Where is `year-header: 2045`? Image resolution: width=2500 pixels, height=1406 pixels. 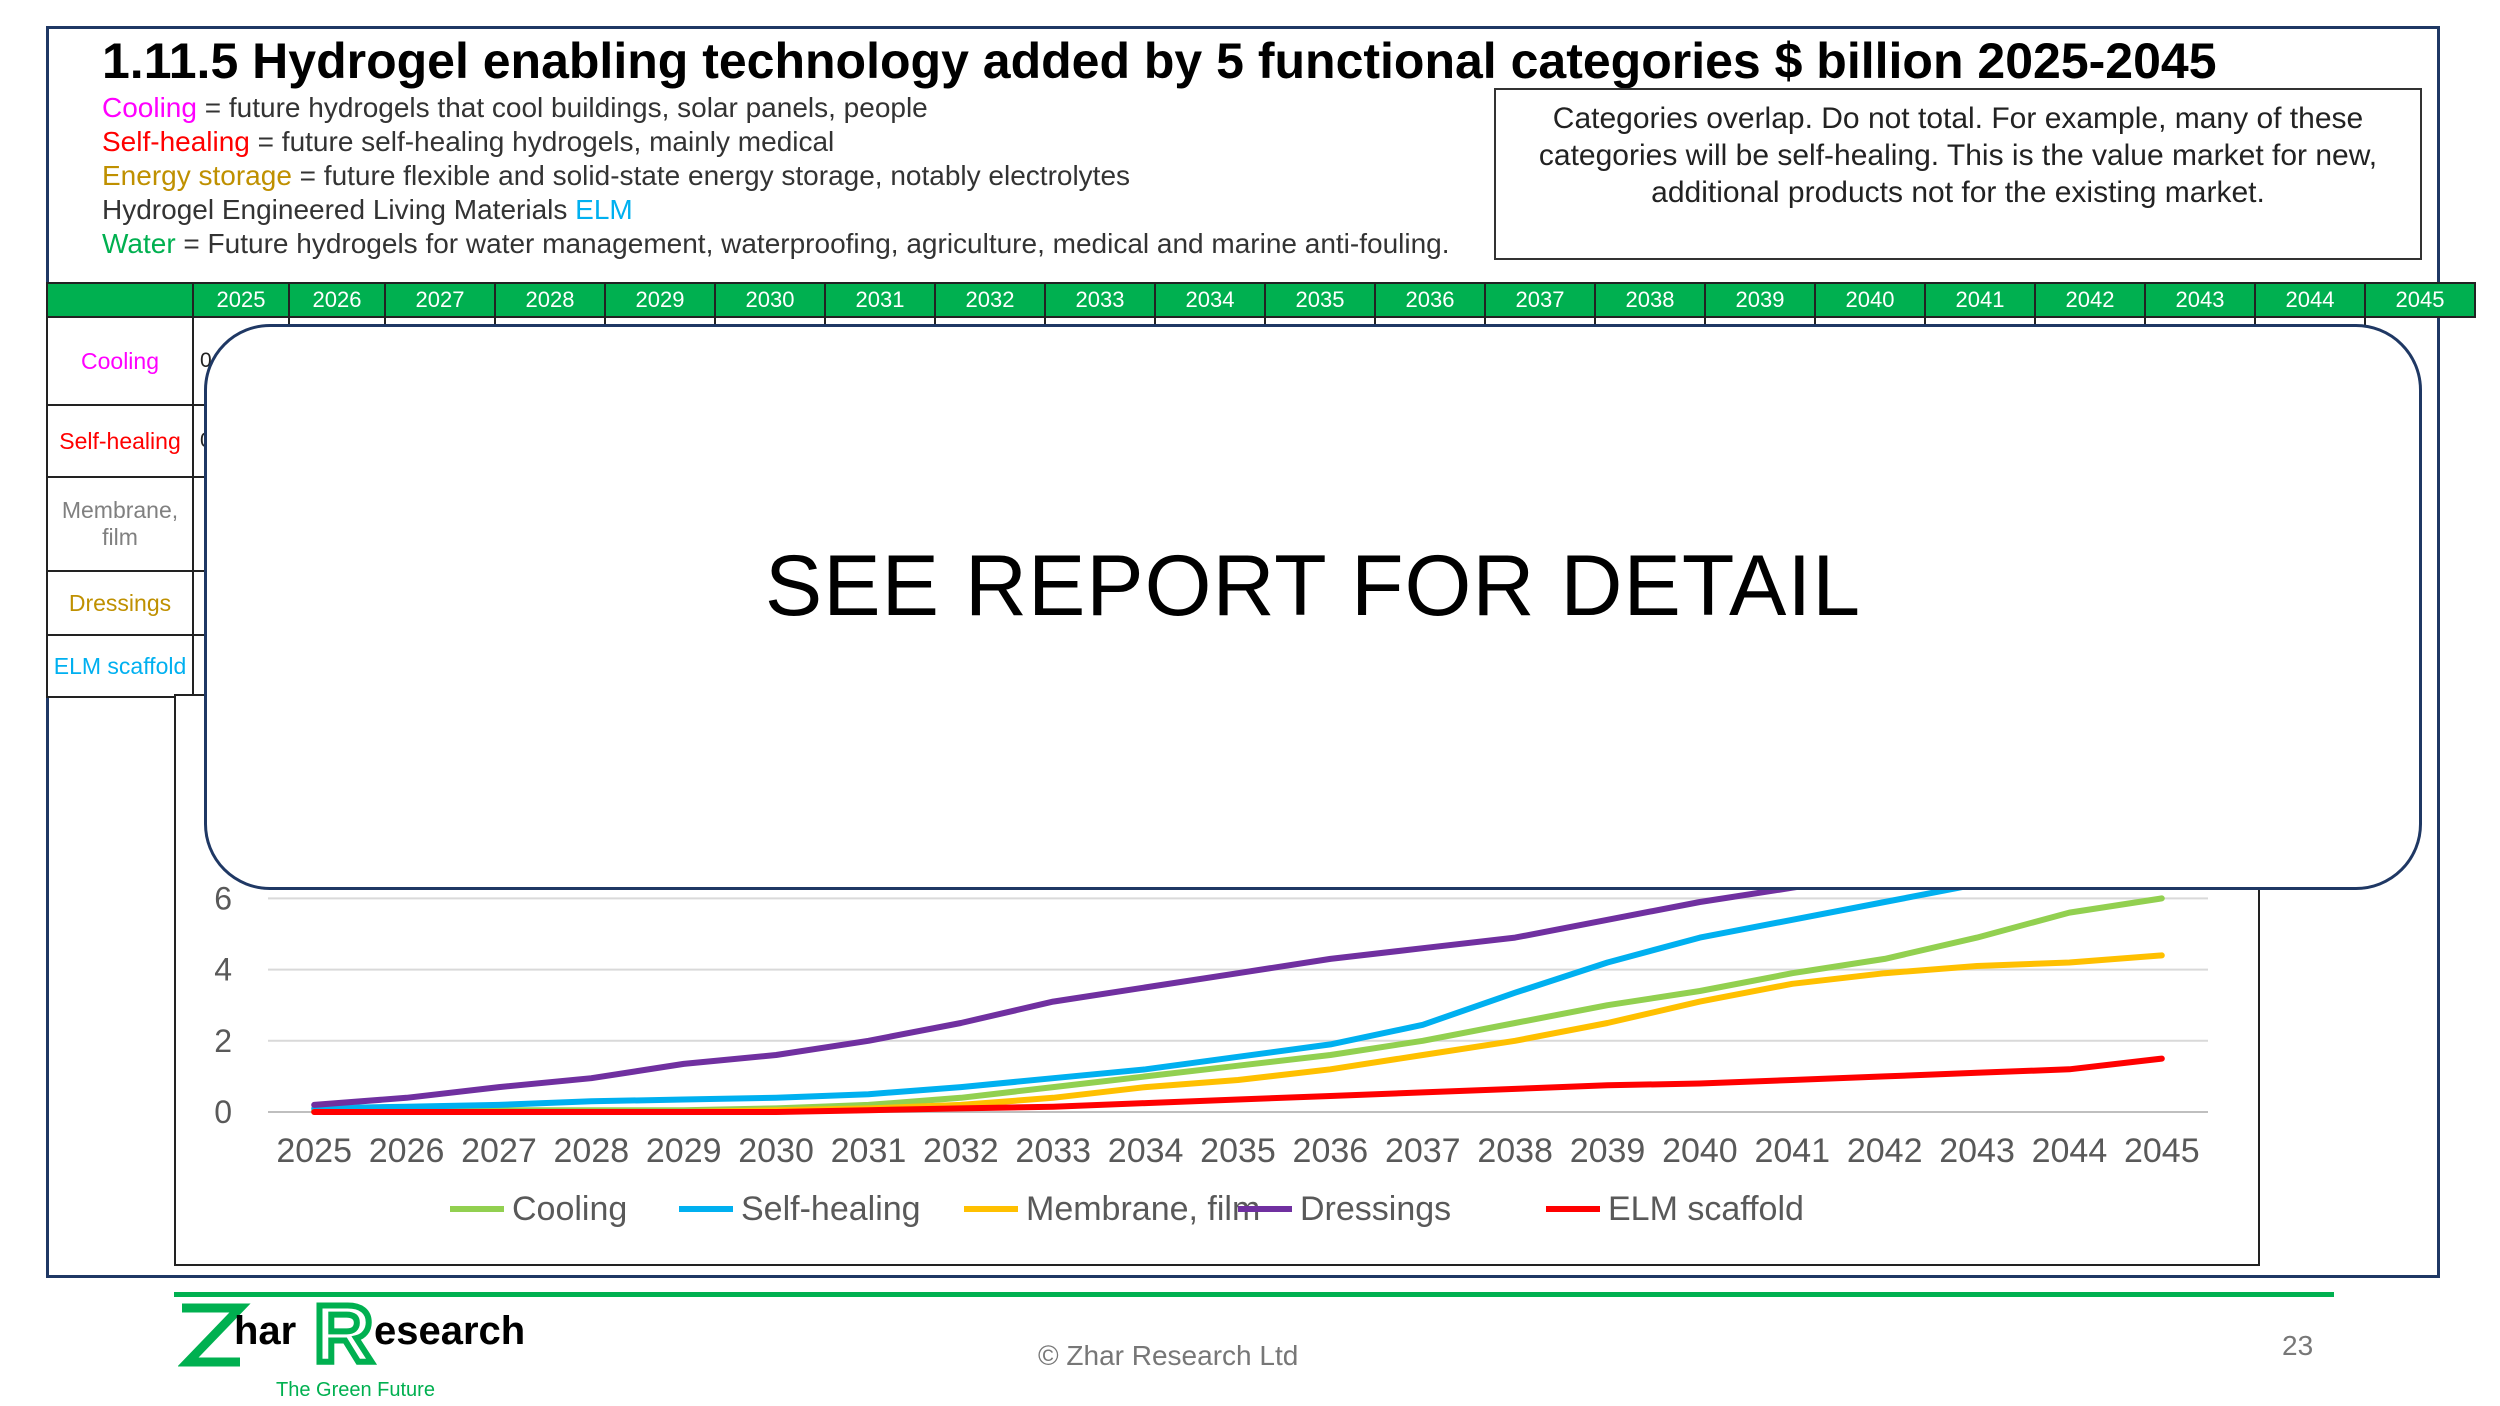 year-header: 2045 is located at coordinates (2420, 300).